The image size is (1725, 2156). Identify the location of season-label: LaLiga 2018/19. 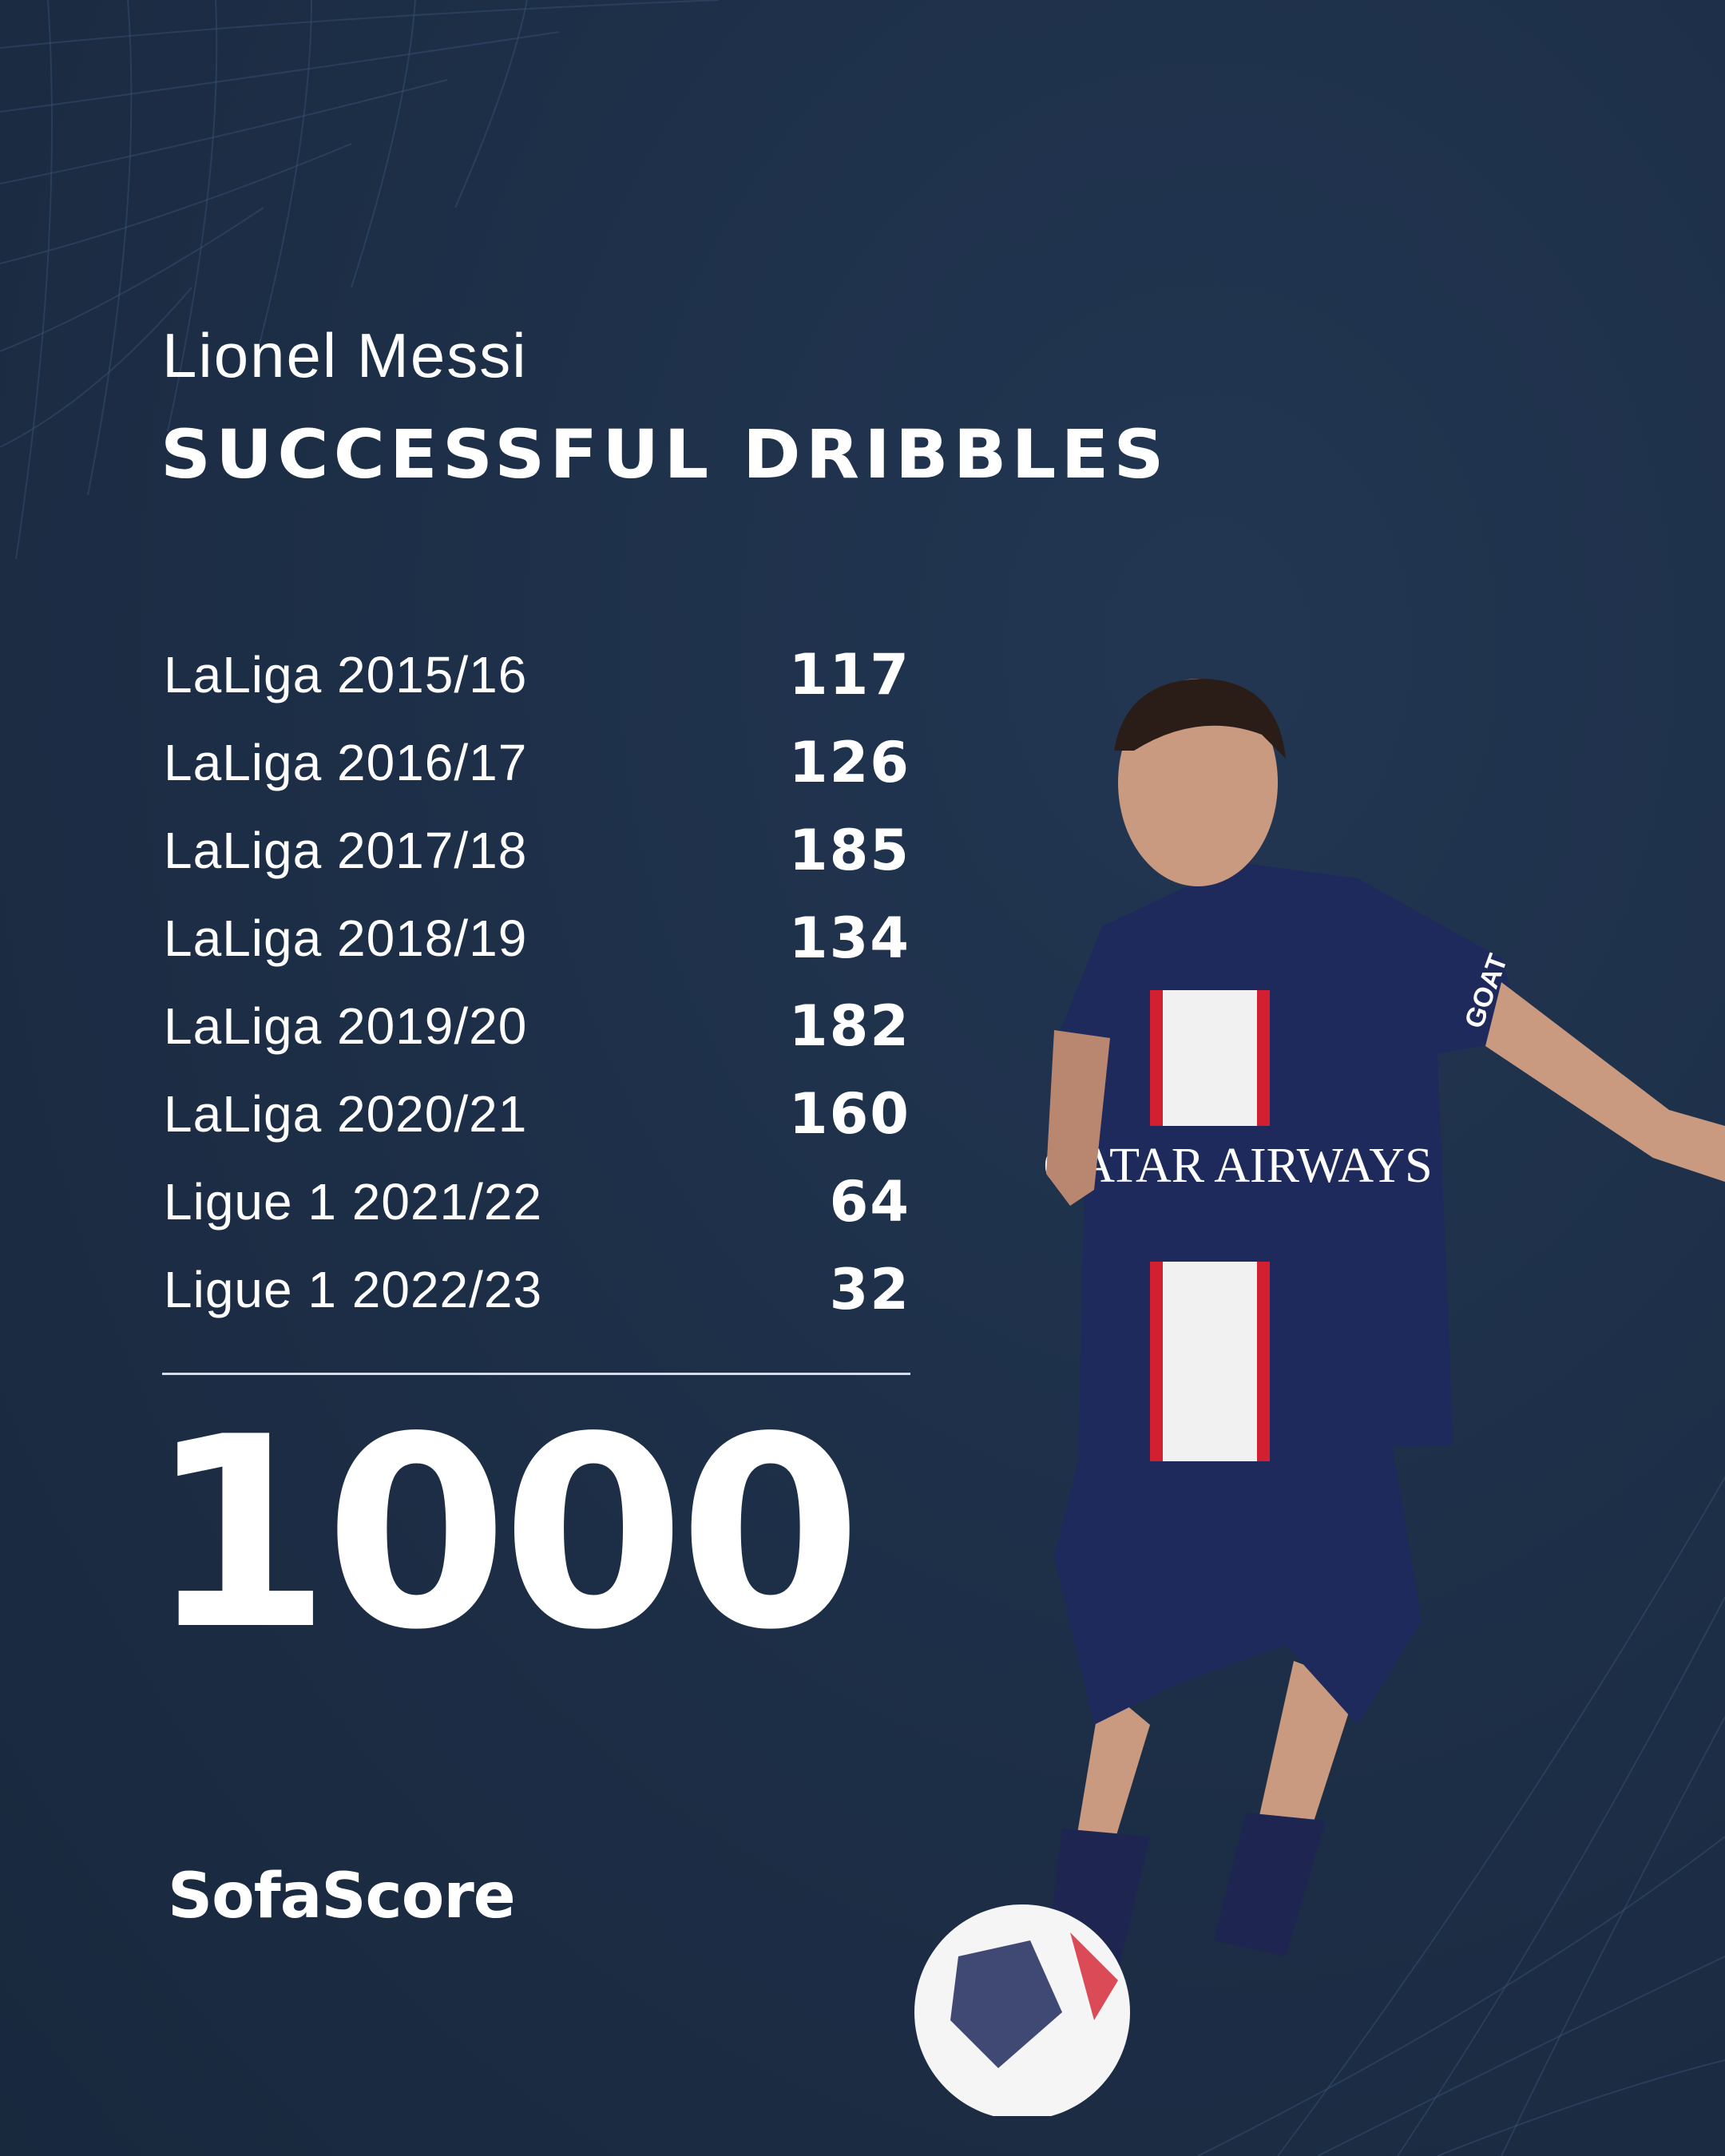
(346, 938).